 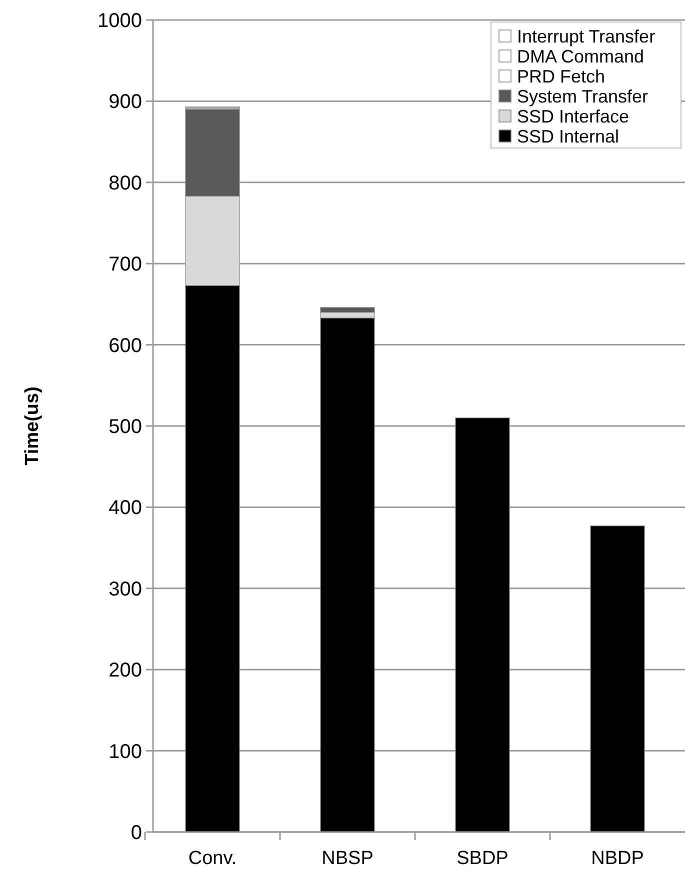 What do you see at coordinates (580, 56) in the screenshot?
I see `legend-label: DMA Command` at bounding box center [580, 56].